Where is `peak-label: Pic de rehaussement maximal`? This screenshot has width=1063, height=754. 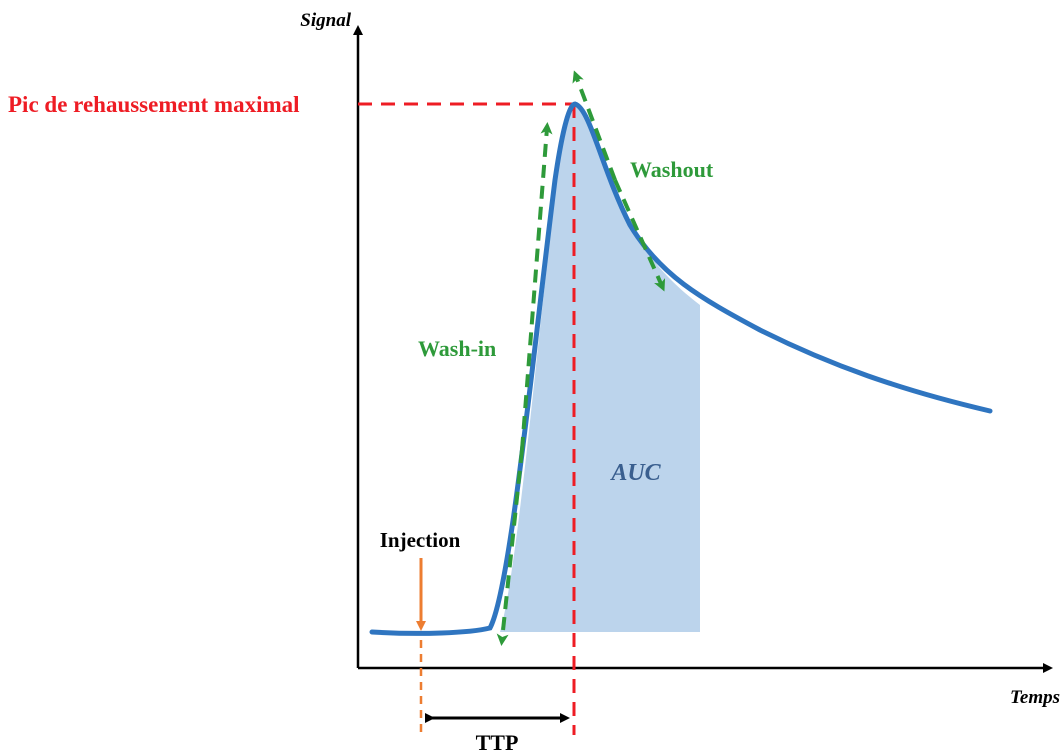
peak-label: Pic de rehaussement maximal is located at coordinates (154, 104).